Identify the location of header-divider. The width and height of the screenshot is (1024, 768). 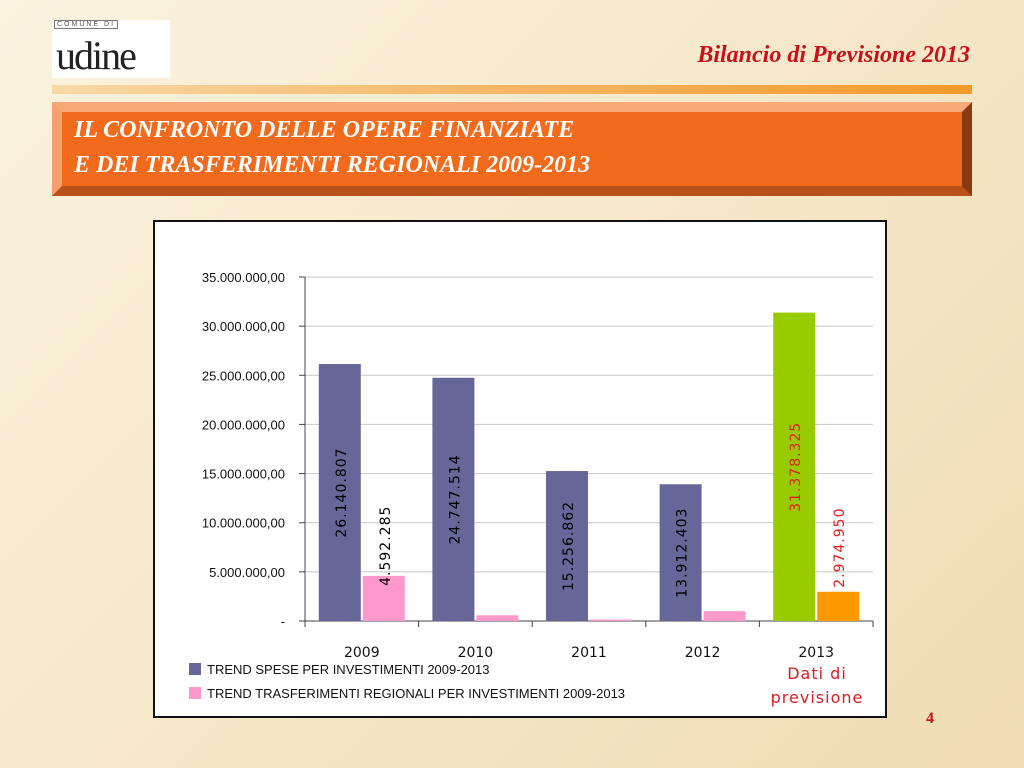
(512, 89).